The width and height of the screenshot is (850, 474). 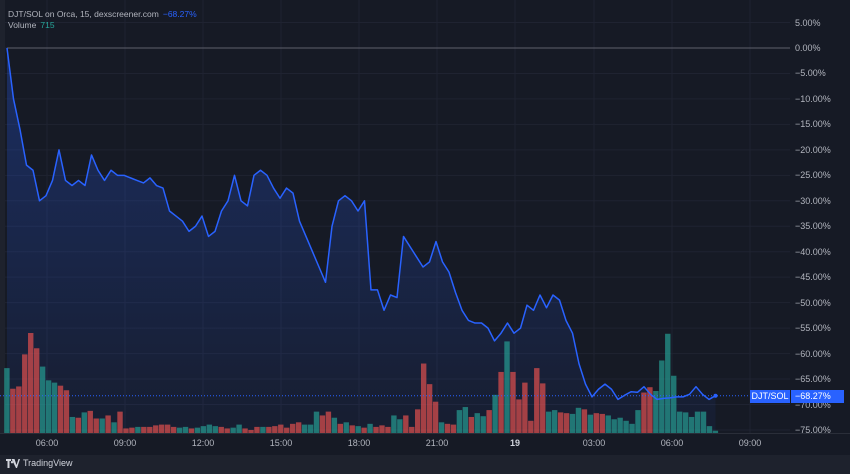 What do you see at coordinates (48, 463) in the screenshot?
I see `tradingview-brand: TradingView` at bounding box center [48, 463].